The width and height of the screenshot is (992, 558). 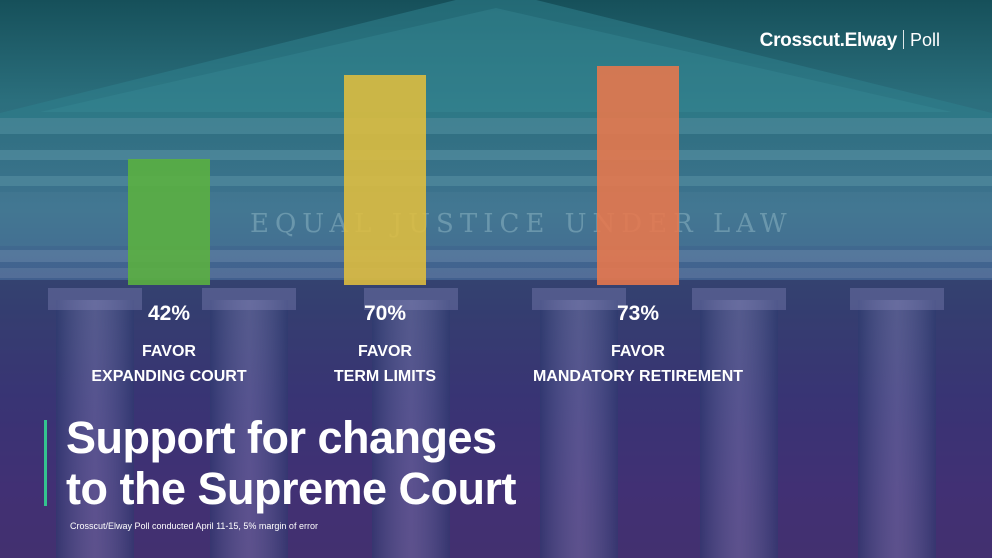 I want to click on category-label-1-line-2: EXPANDING COURT, so click(x=168, y=376).